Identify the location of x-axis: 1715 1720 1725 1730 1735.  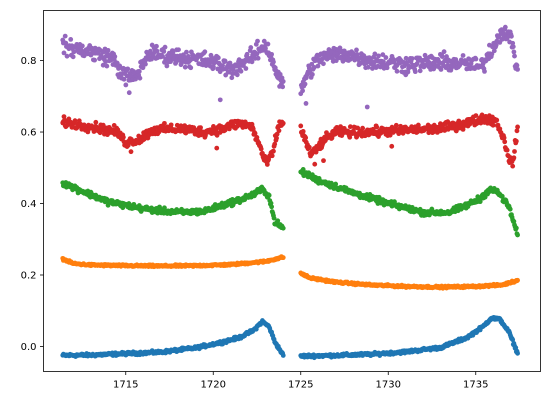
(300, 381).